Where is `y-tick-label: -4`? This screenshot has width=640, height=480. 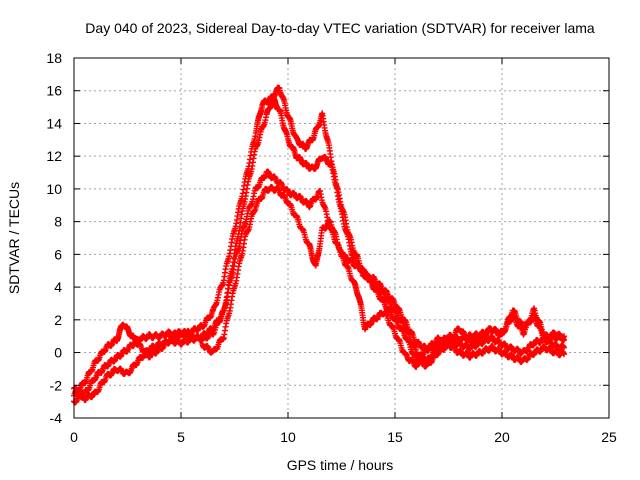
y-tick-label: -4 is located at coordinates (56, 418).